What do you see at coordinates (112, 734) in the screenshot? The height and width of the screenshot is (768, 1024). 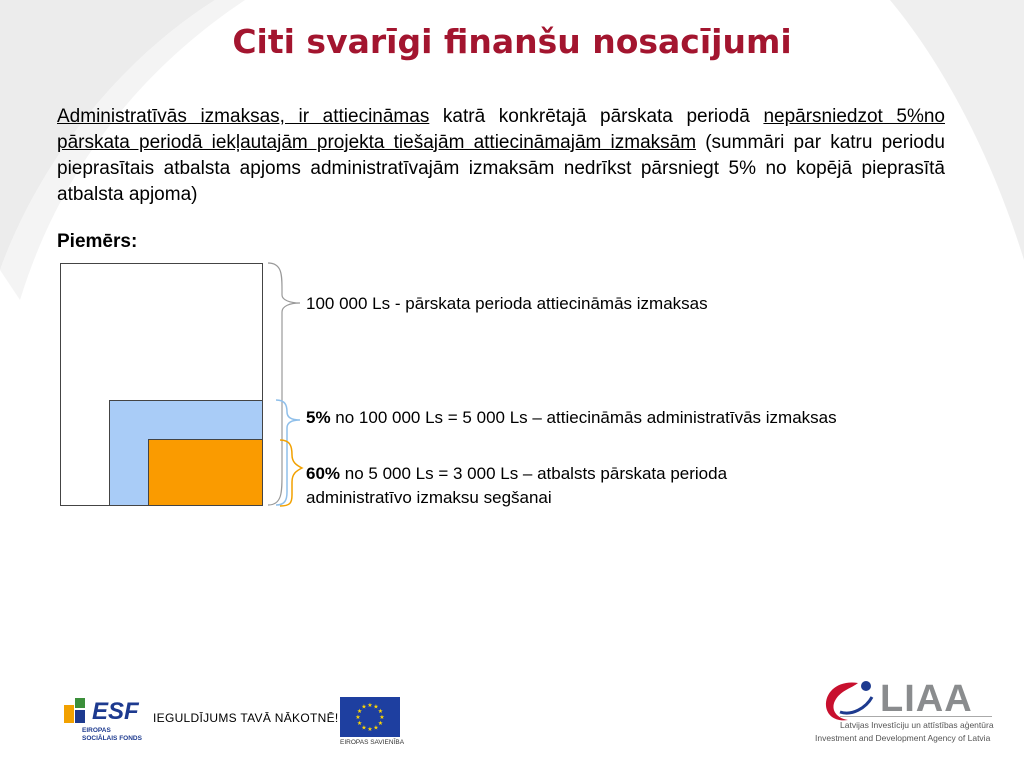 I see `esf-subtitle: EIROPAS SOCIĀLAIS FONDS` at bounding box center [112, 734].